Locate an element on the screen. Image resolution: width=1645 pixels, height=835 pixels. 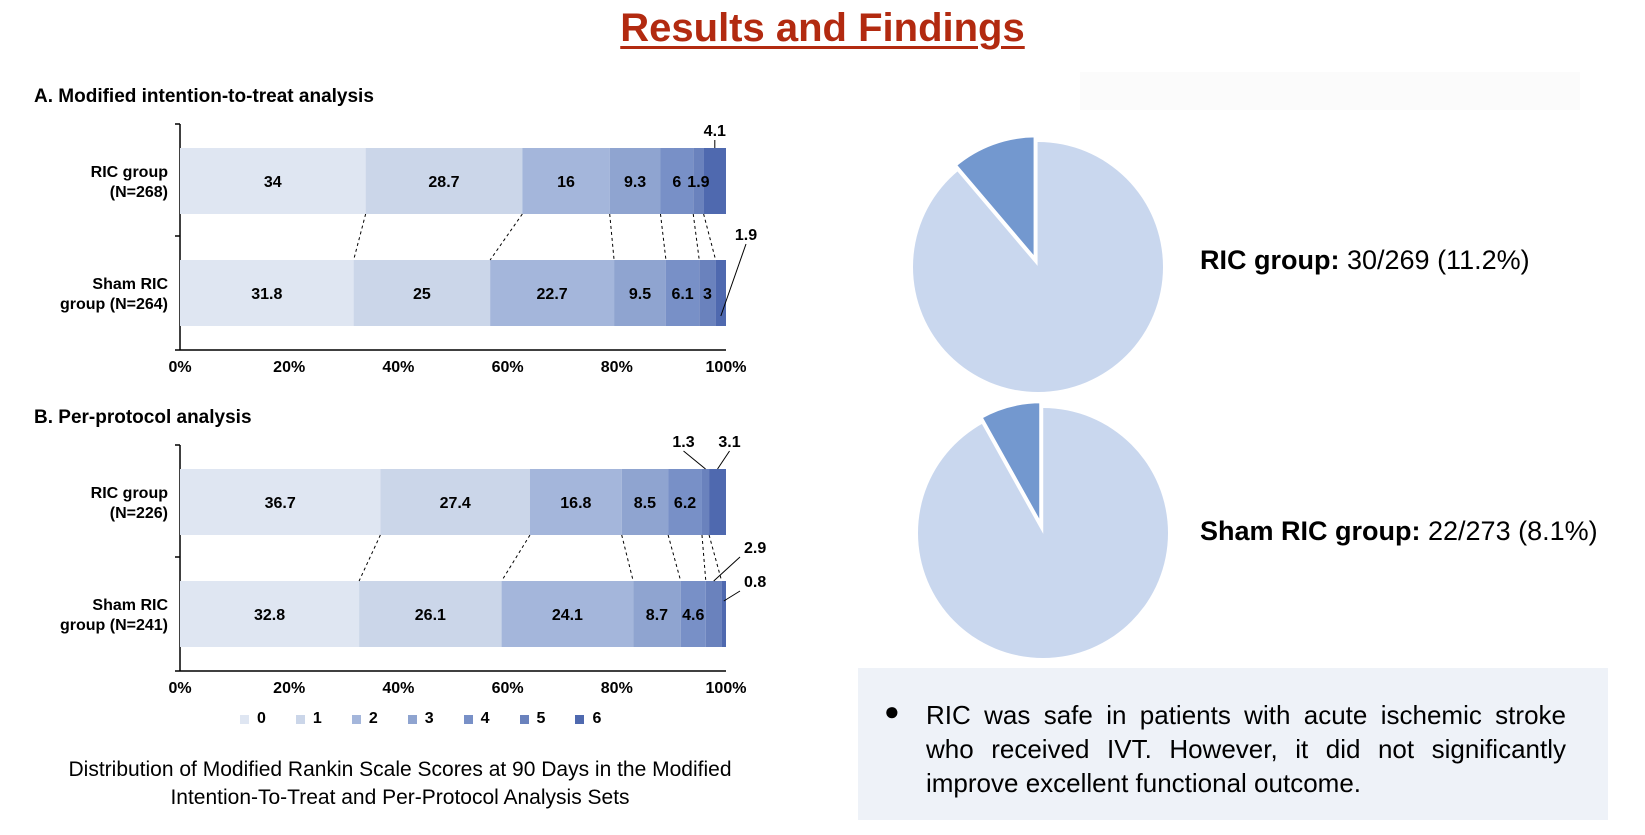
legend-item-6: 6 is located at coordinates (588, 719).